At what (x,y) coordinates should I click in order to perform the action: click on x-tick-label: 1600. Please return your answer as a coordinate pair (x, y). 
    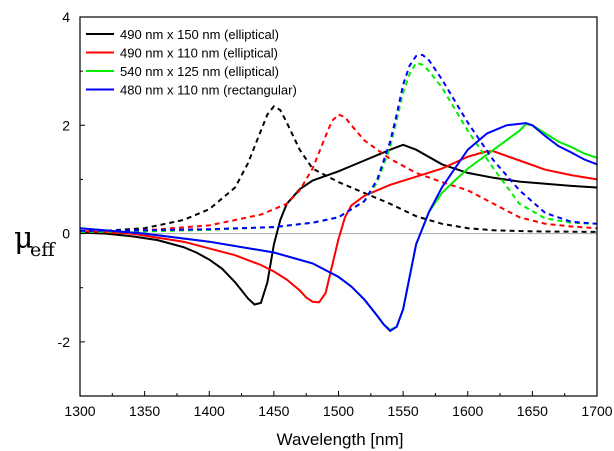
    Looking at the image, I should click on (467, 411).